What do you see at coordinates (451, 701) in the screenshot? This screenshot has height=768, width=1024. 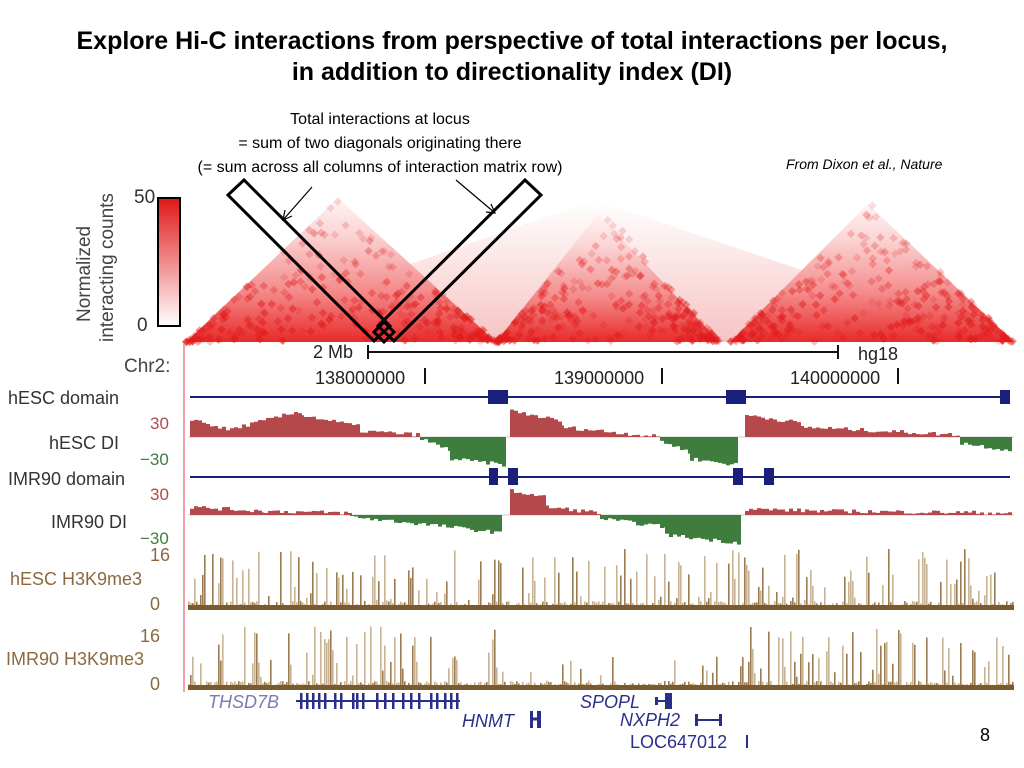 I see `thsd7b-exon` at bounding box center [451, 701].